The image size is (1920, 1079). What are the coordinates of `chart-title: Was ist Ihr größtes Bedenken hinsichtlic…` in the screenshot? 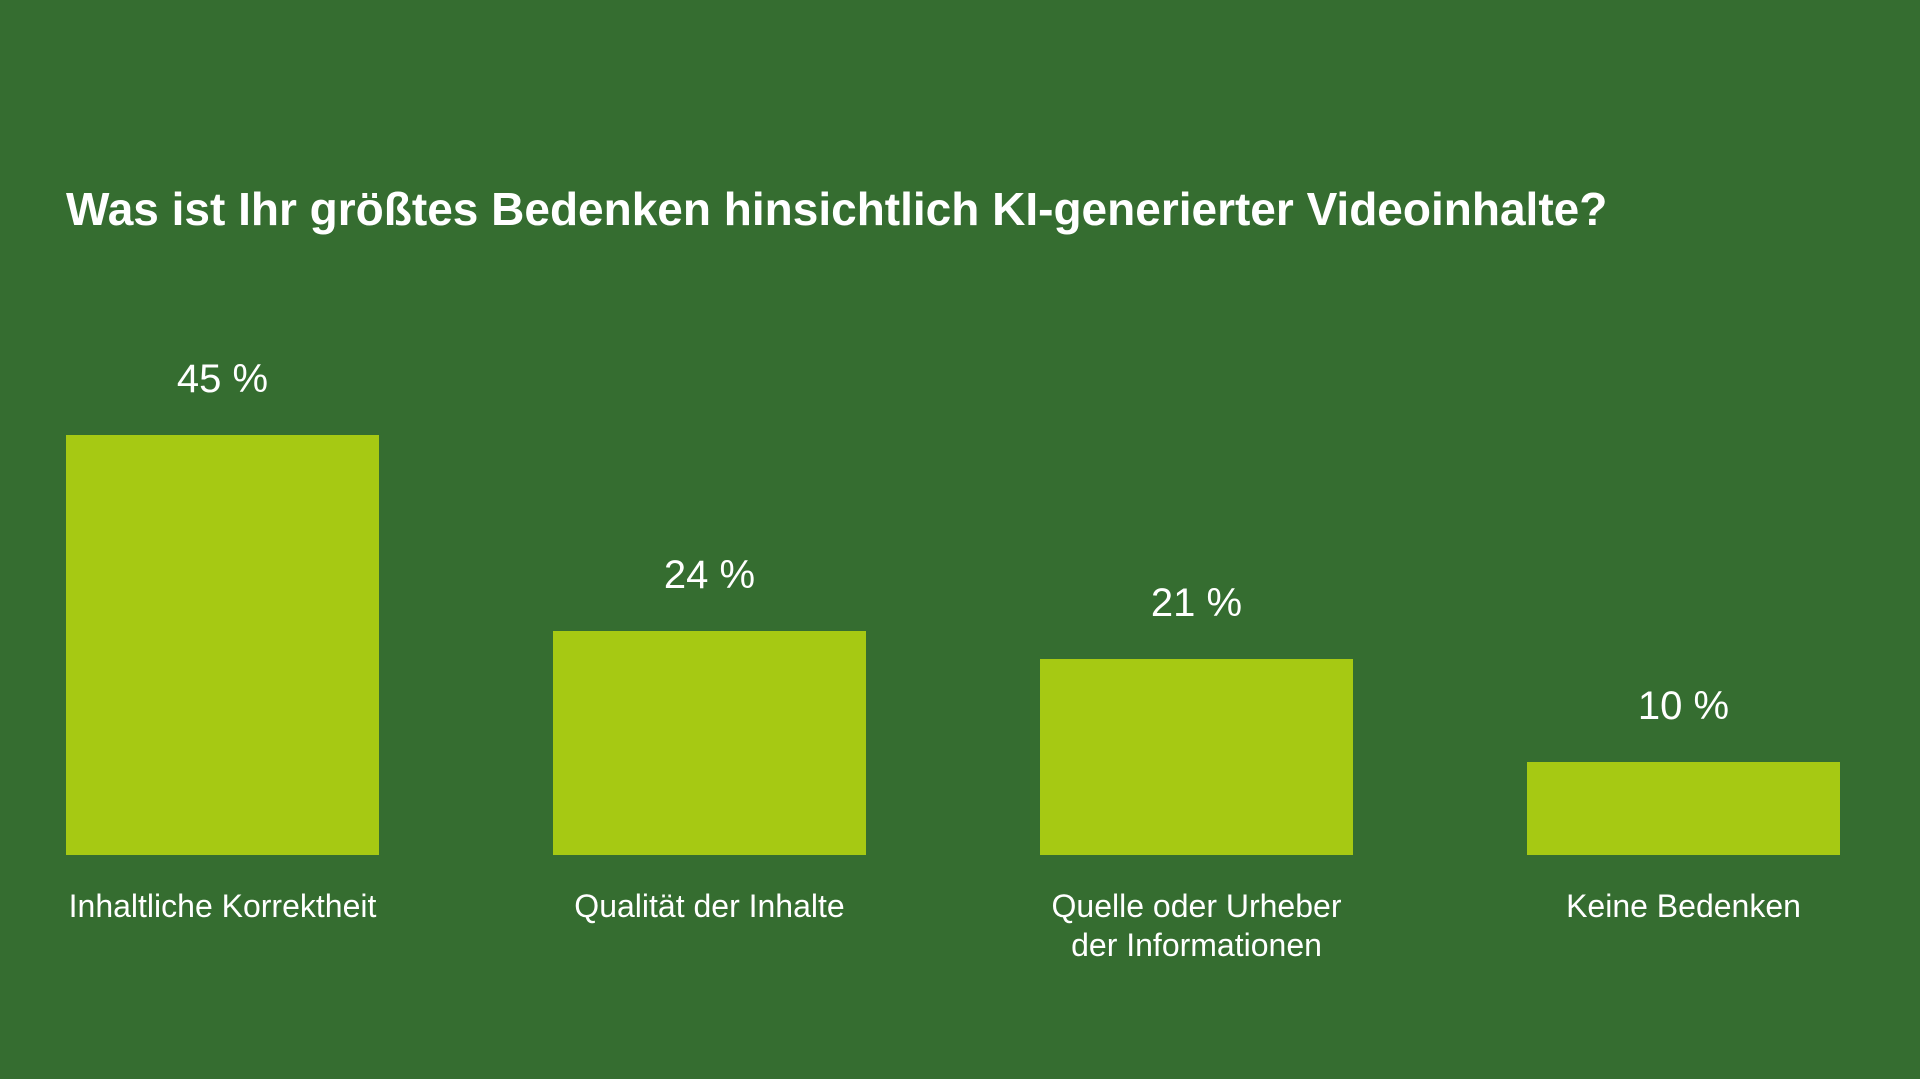 It's located at (837, 209).